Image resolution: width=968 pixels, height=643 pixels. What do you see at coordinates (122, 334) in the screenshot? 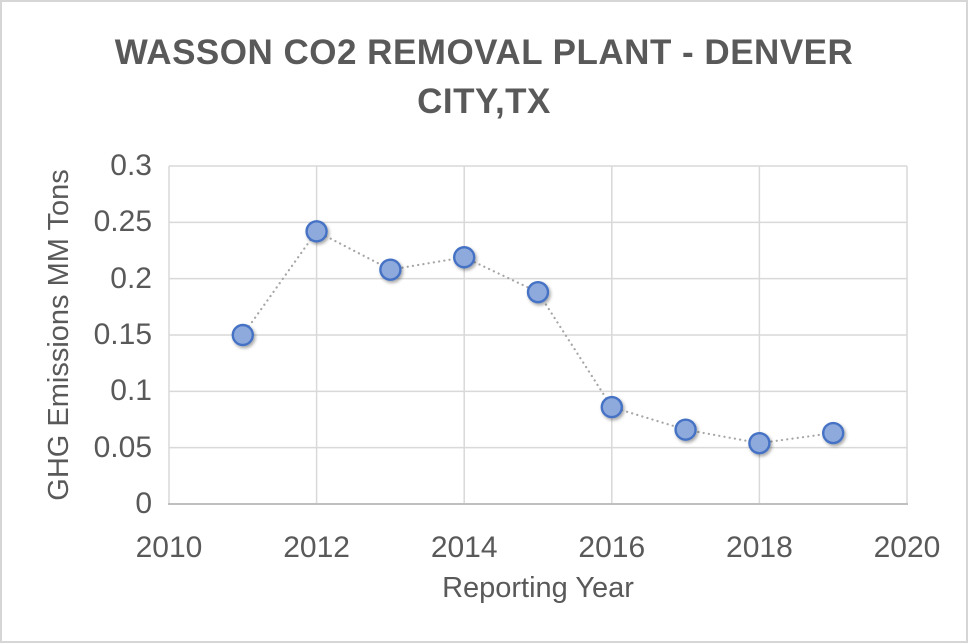
I see `y-tick-label: 0.15` at bounding box center [122, 334].